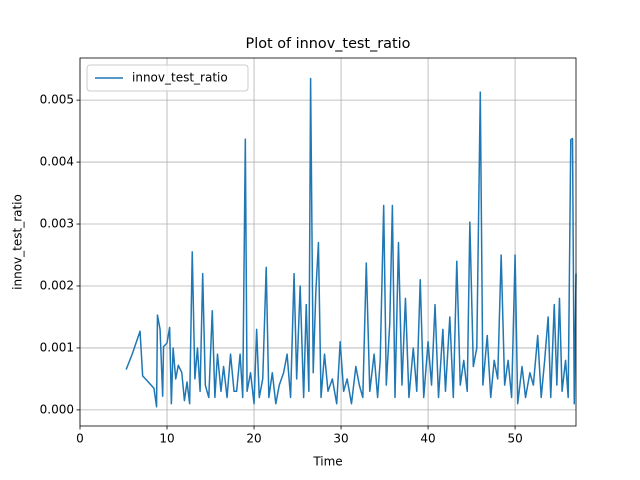 The width and height of the screenshot is (640, 480). Describe the element at coordinates (57, 224) in the screenshot. I see `y-tick-label: 0.003` at that location.